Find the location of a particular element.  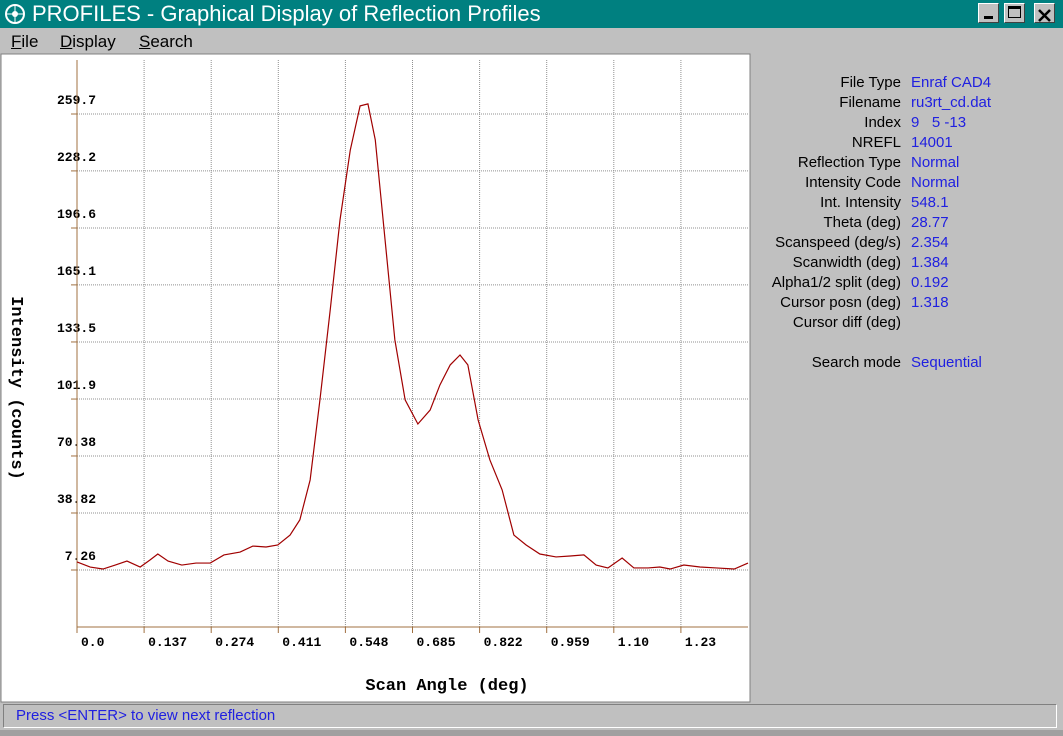

y-tick-label: 7.26 is located at coordinates (80, 556).